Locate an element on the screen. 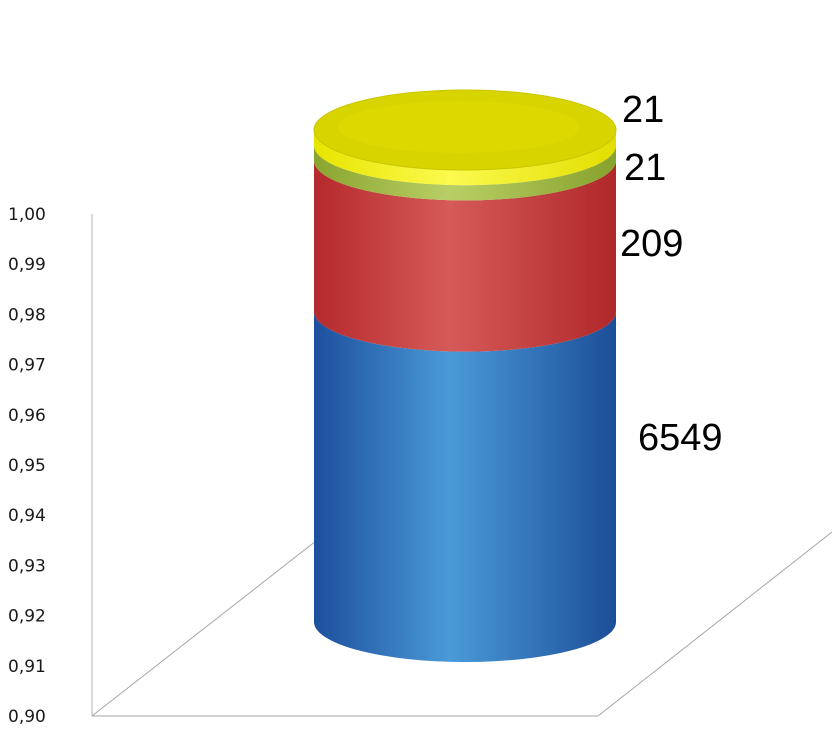 Image resolution: width=832 pixels, height=729 pixels. y-tick-label: 1,00 is located at coordinates (27, 215).